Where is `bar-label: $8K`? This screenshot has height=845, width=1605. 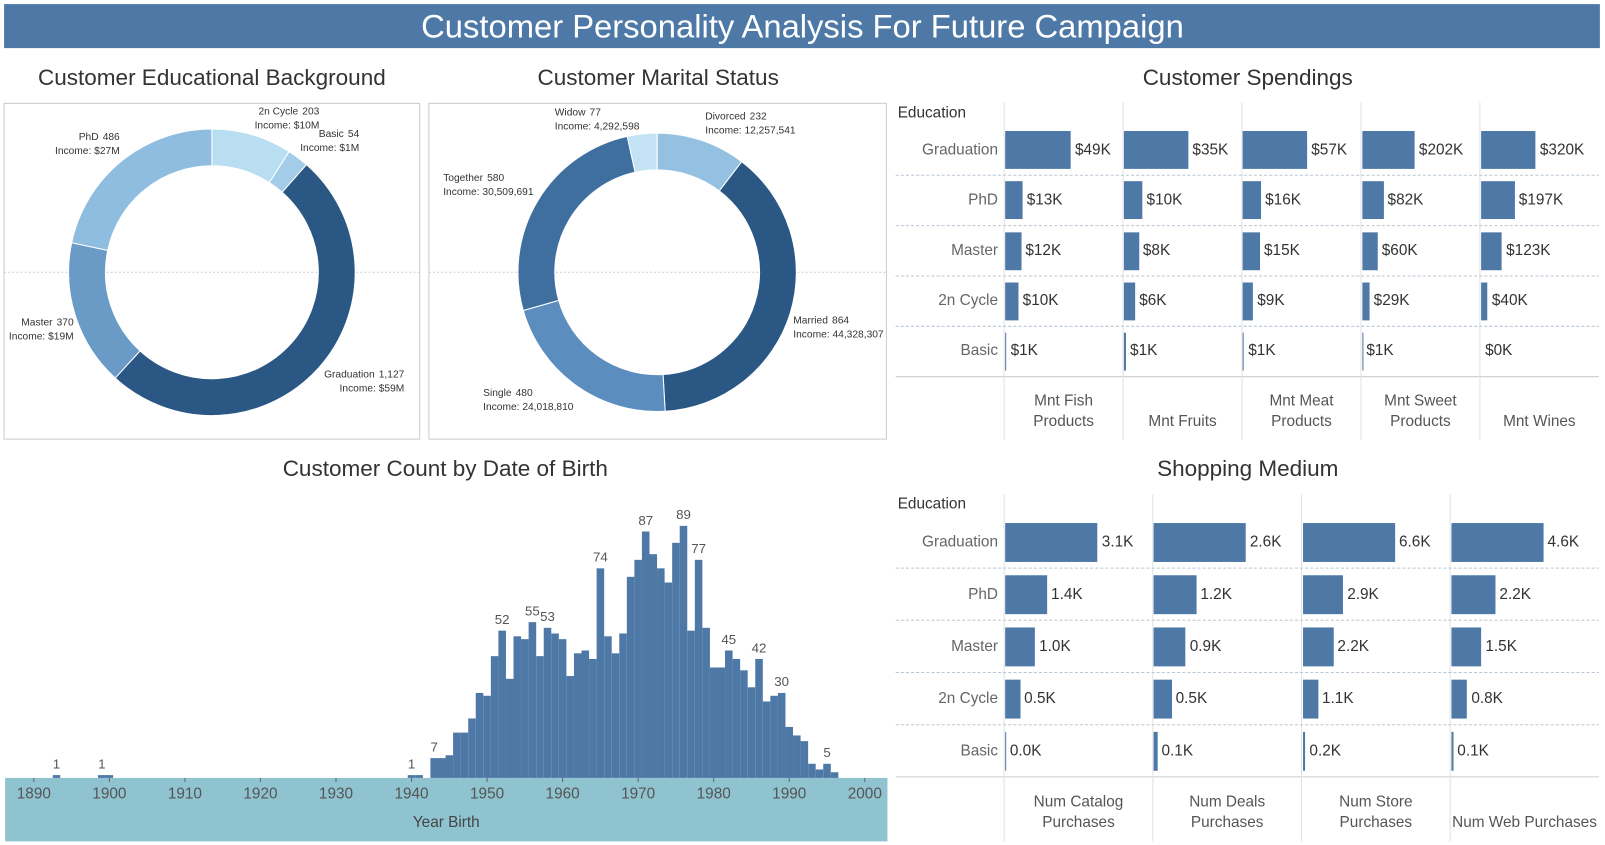 bar-label: $8K is located at coordinates (1156, 250).